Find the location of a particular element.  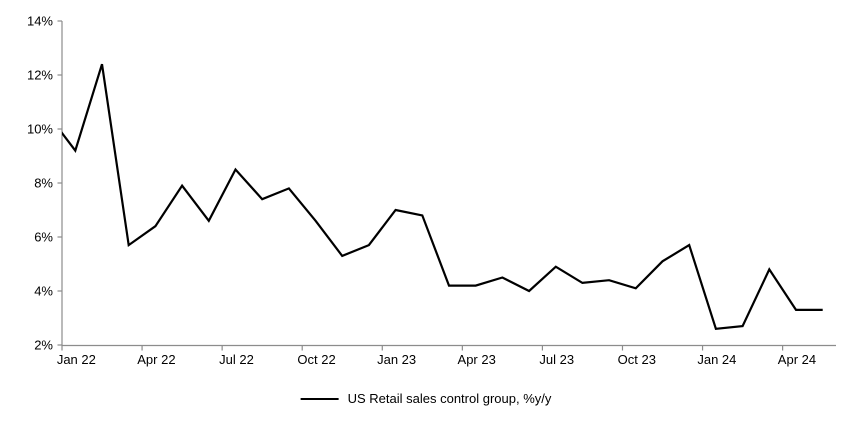

y-axis-tick-label: 2% is located at coordinates (43, 345).